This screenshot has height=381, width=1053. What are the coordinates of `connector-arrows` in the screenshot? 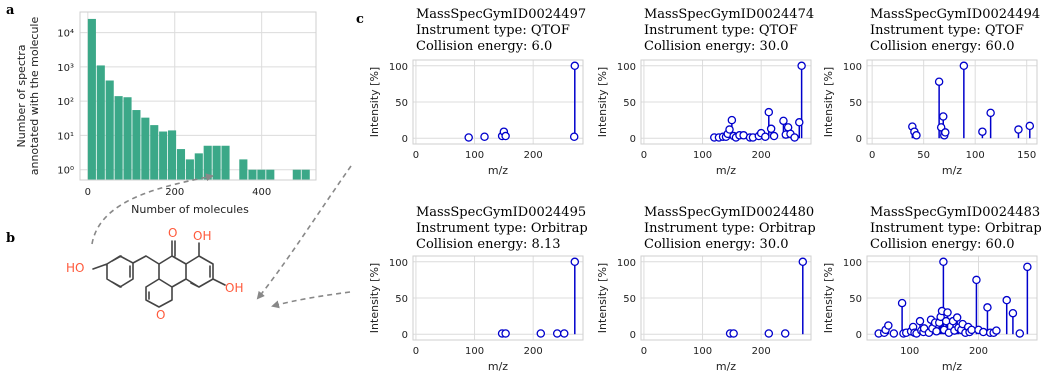 It's located at (221, 237).